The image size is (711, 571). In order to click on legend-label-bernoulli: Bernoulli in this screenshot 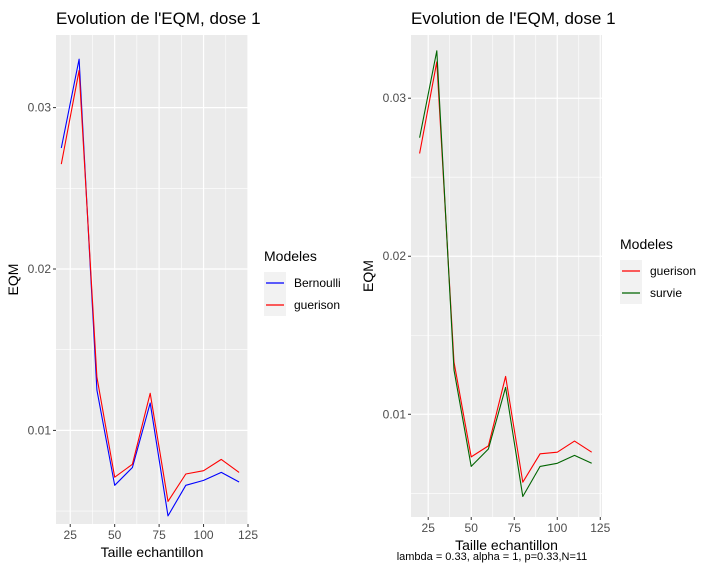, I will do `click(317, 283)`.